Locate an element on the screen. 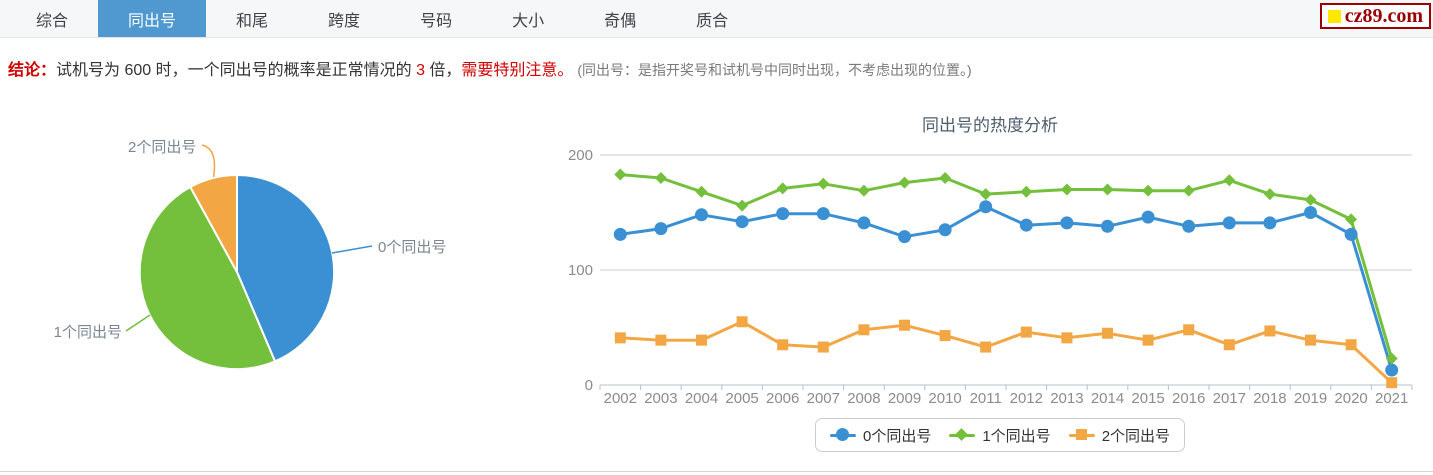 The width and height of the screenshot is (1433, 475). tab-item-2: 和尾 is located at coordinates (252, 21).